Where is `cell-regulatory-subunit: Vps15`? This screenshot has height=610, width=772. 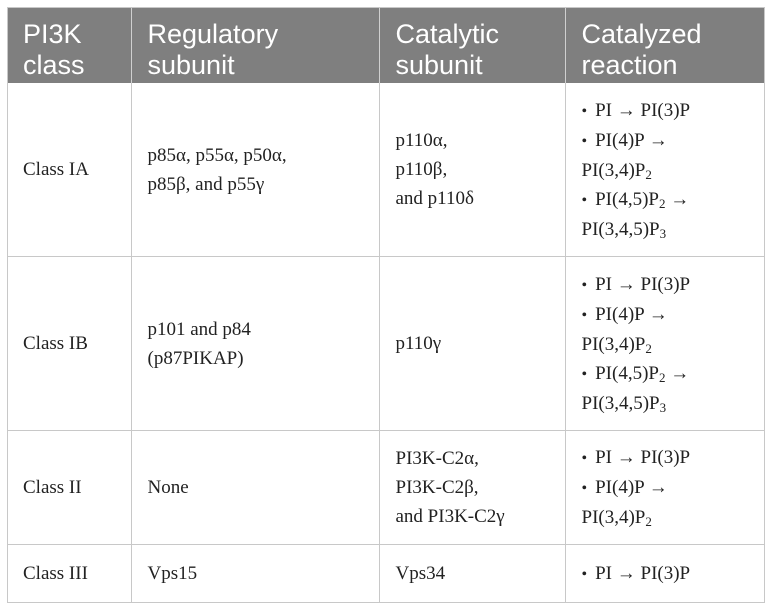
cell-regulatory-subunit: Vps15 is located at coordinates (255, 573).